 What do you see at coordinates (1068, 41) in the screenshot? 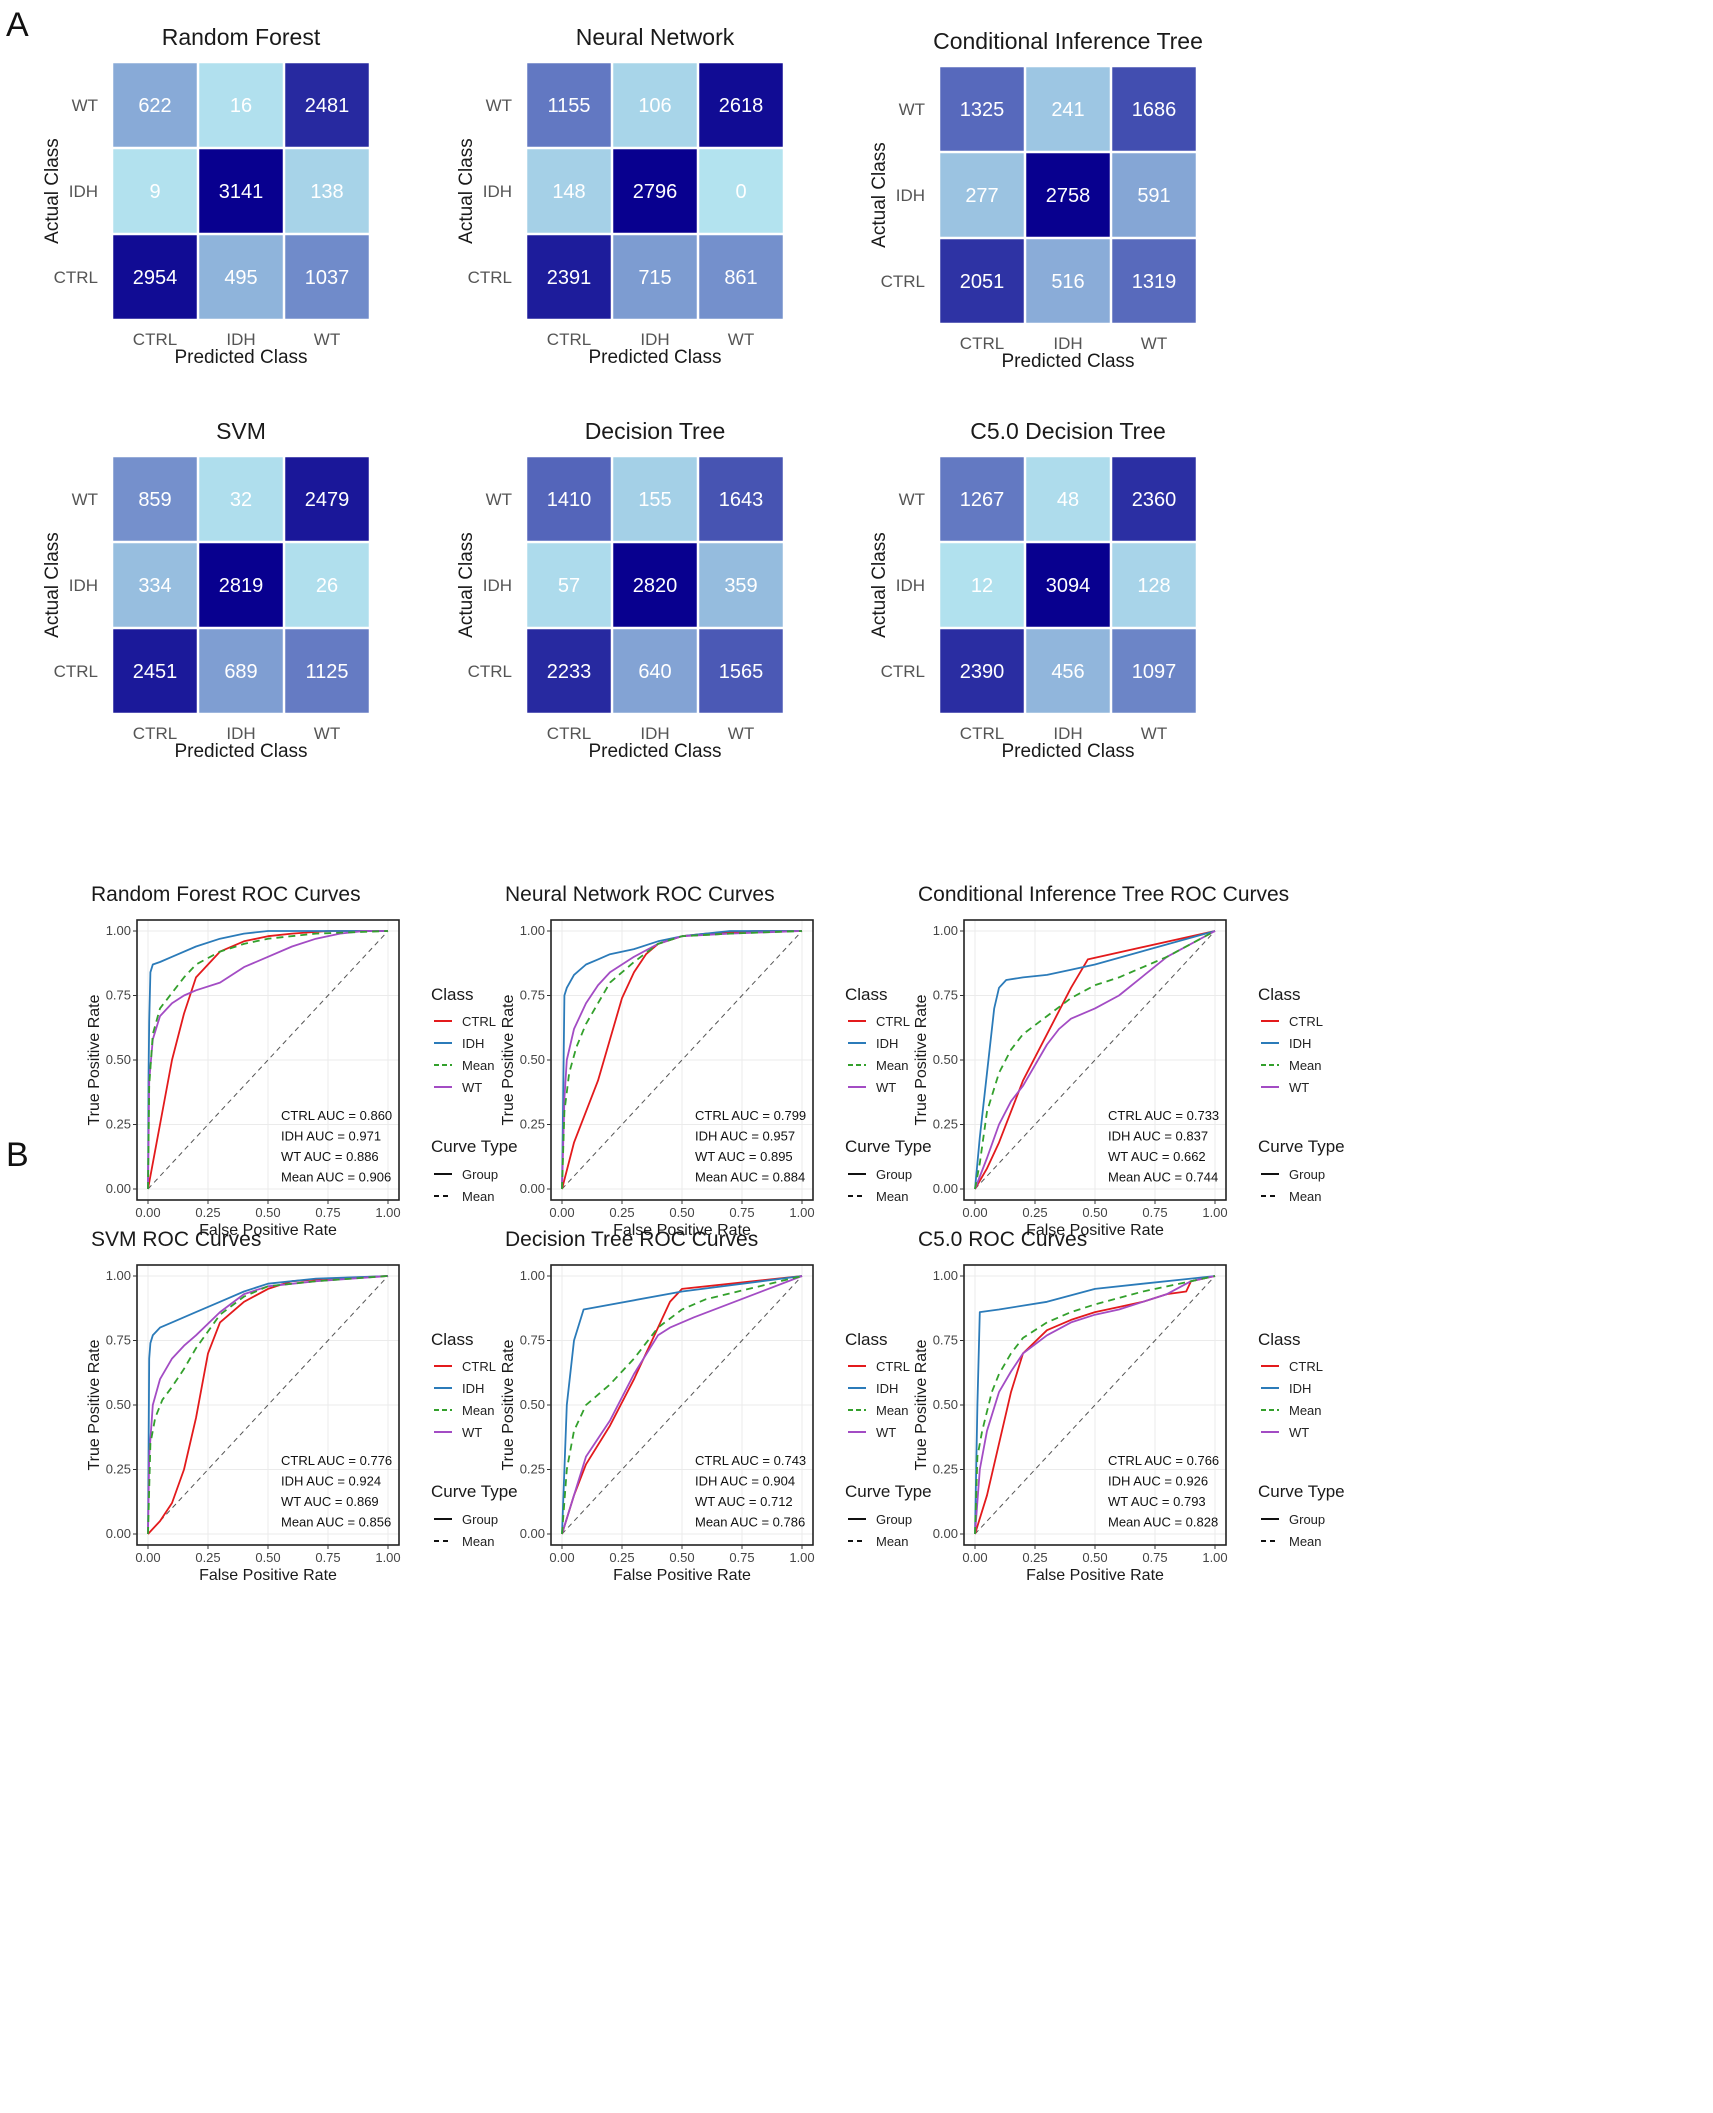
I see `cm-title: Conditional Inference Tree` at bounding box center [1068, 41].